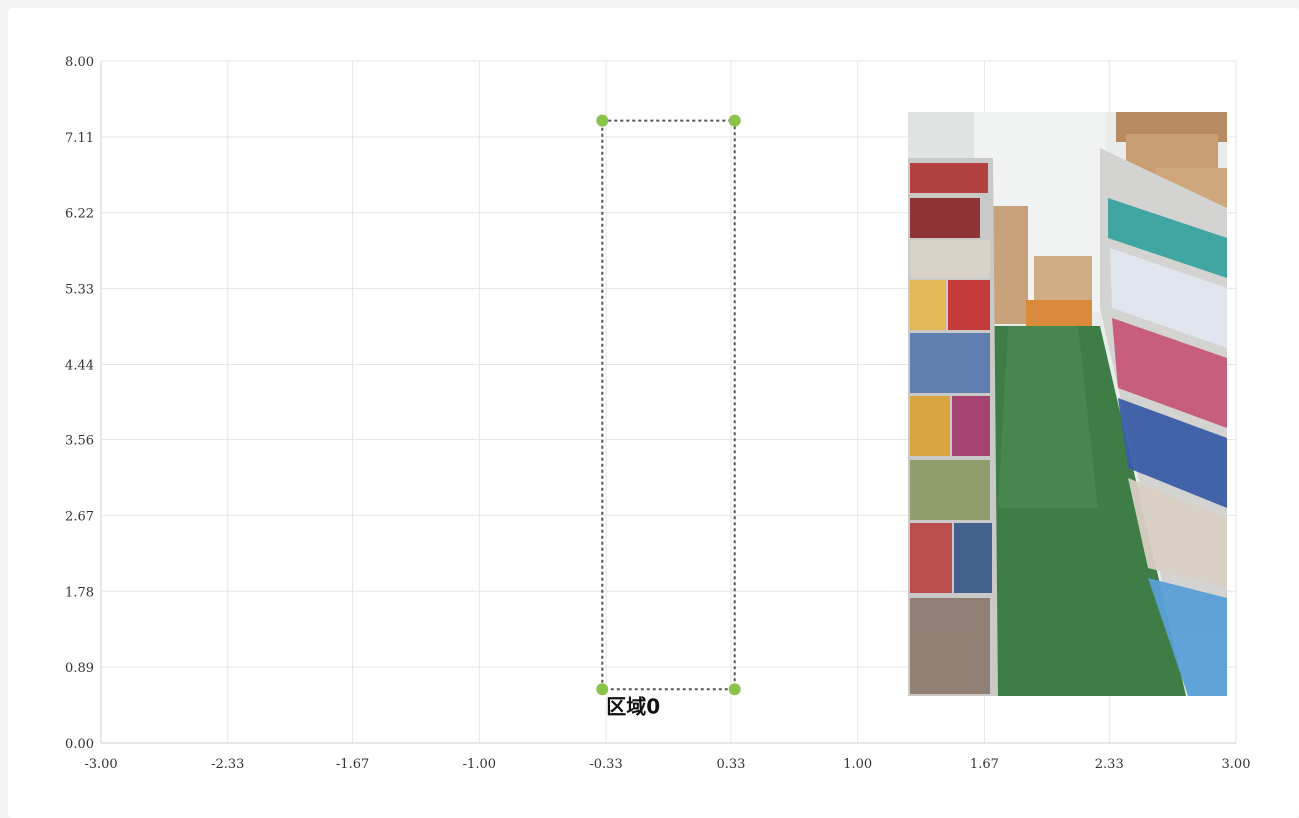  I want to click on x-tick-label: -2.33, so click(227, 764).